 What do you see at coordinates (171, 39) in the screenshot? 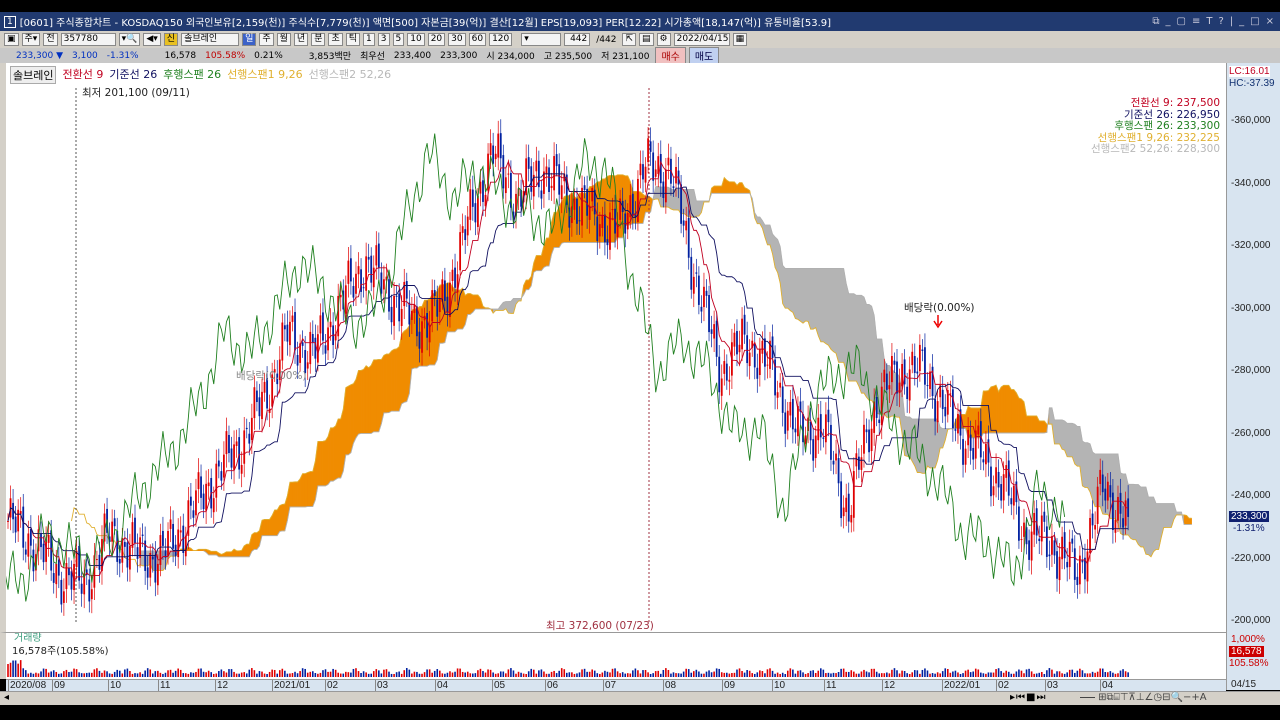
I see `favorite-icon: 신` at bounding box center [171, 39].